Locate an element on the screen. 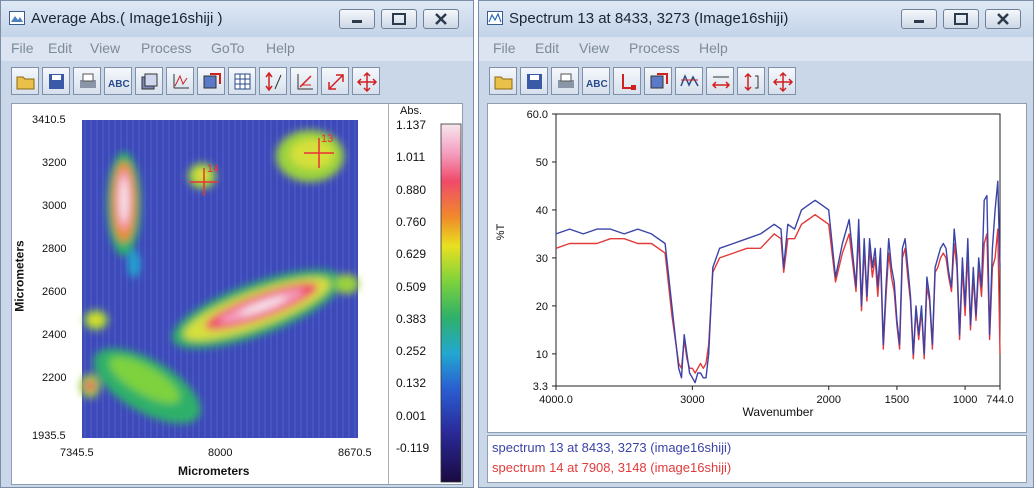  marker-13: 13 is located at coordinates (319, 150).